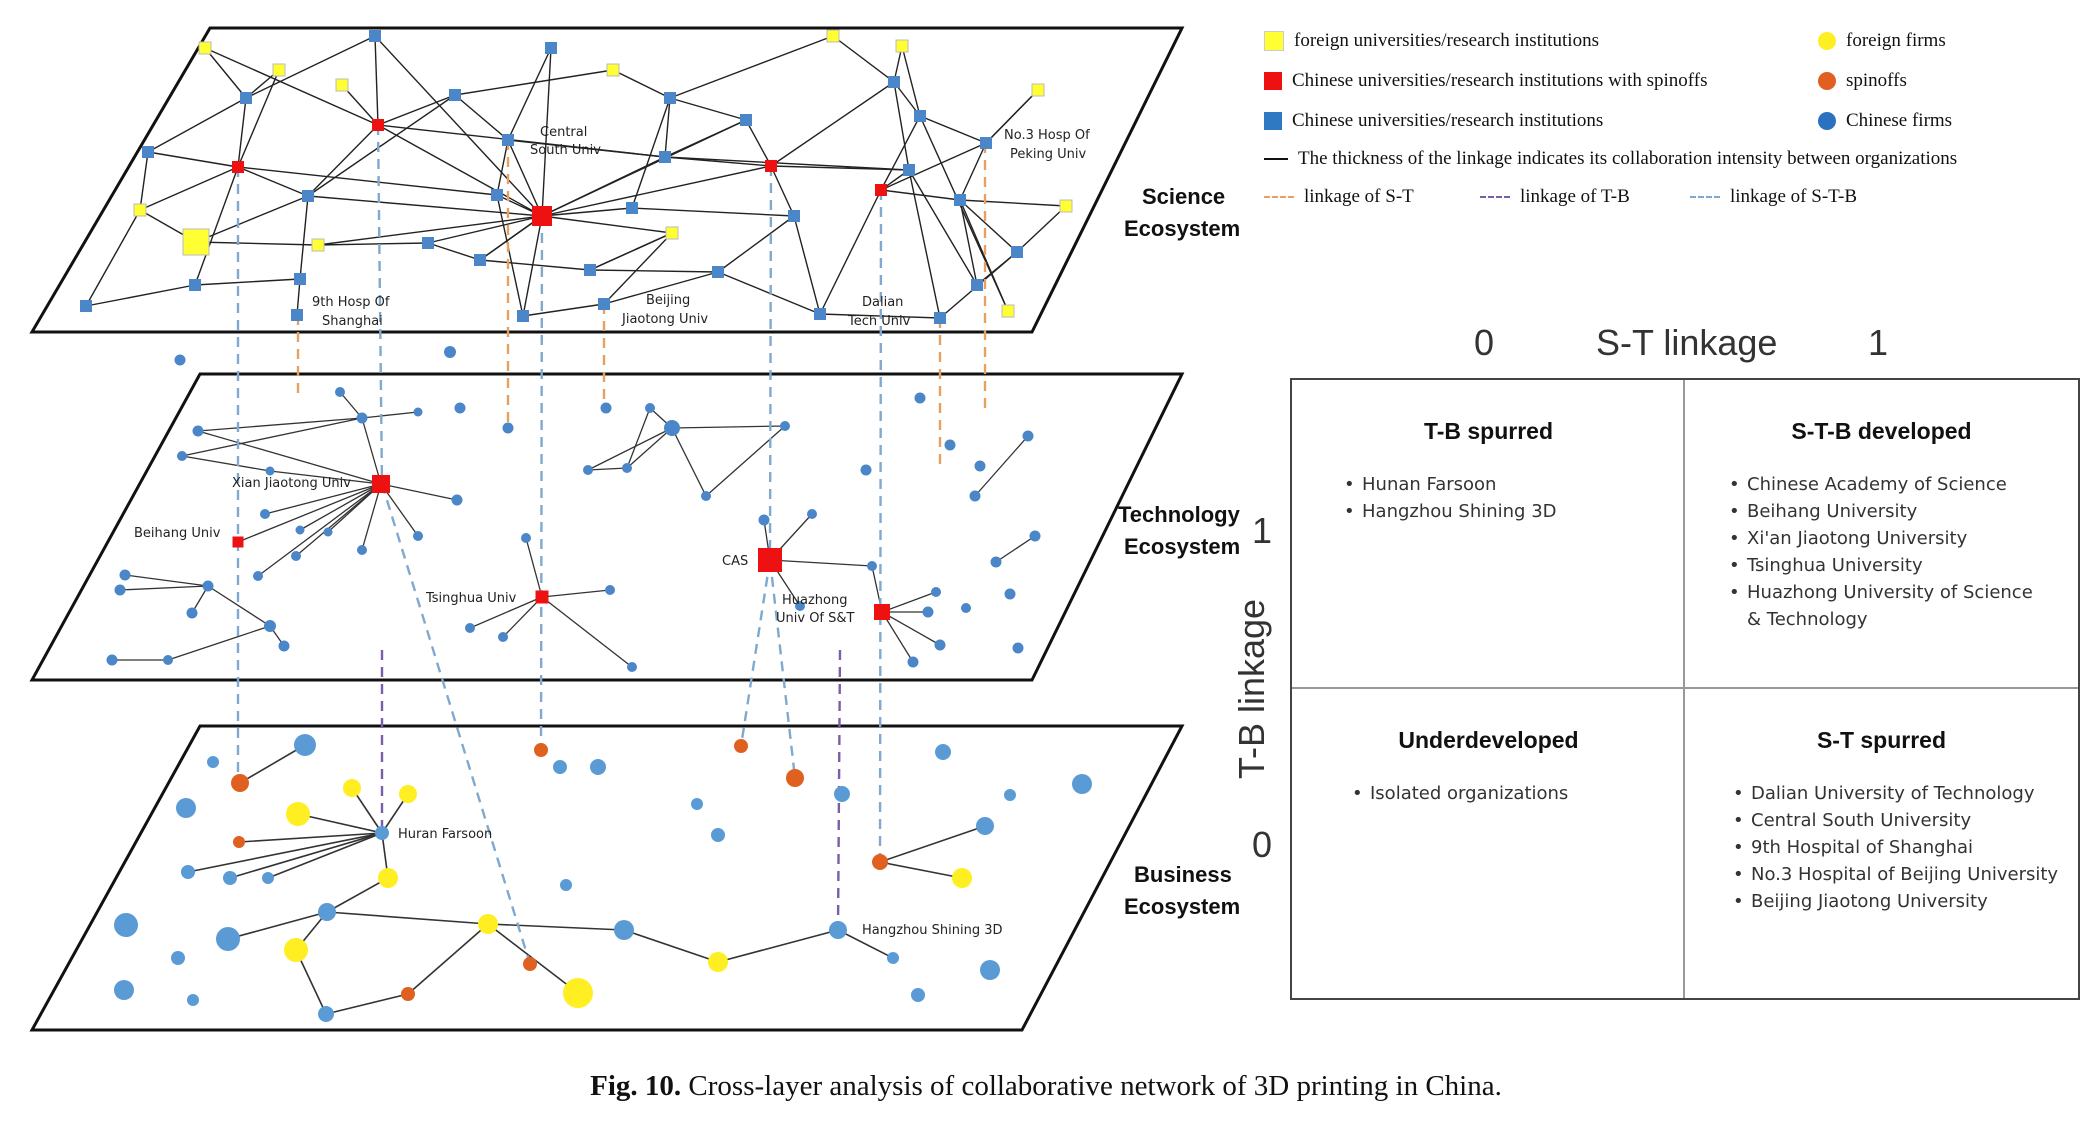  What do you see at coordinates (932, 930) in the screenshot?
I see `label-hangzhou-shining: Hangzhou Shining 3D` at bounding box center [932, 930].